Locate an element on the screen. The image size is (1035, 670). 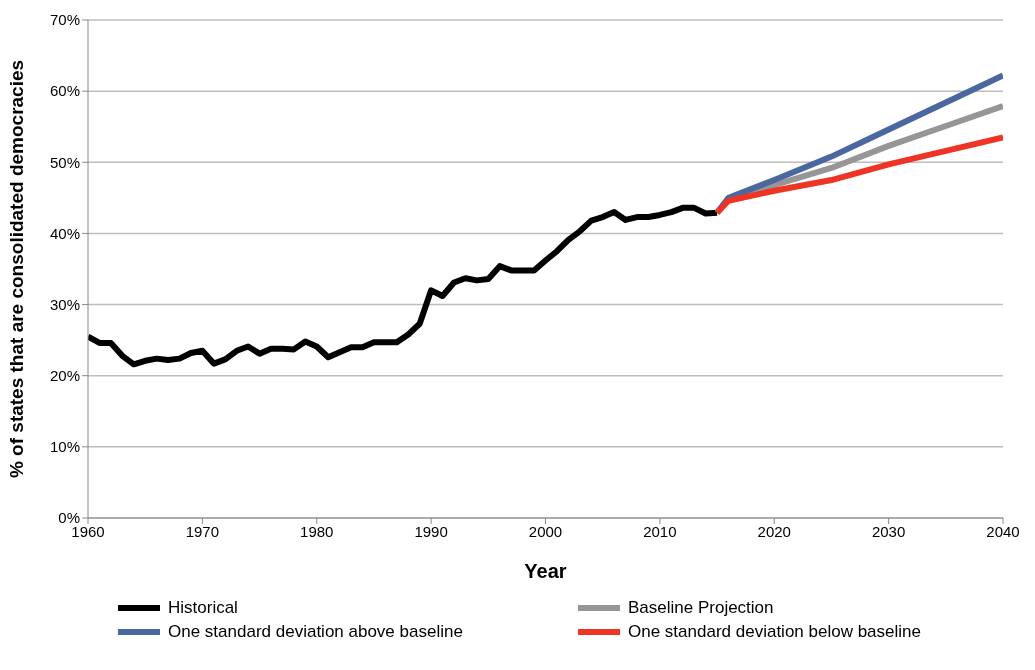
x-tick-label: 1970 is located at coordinates (202, 531).